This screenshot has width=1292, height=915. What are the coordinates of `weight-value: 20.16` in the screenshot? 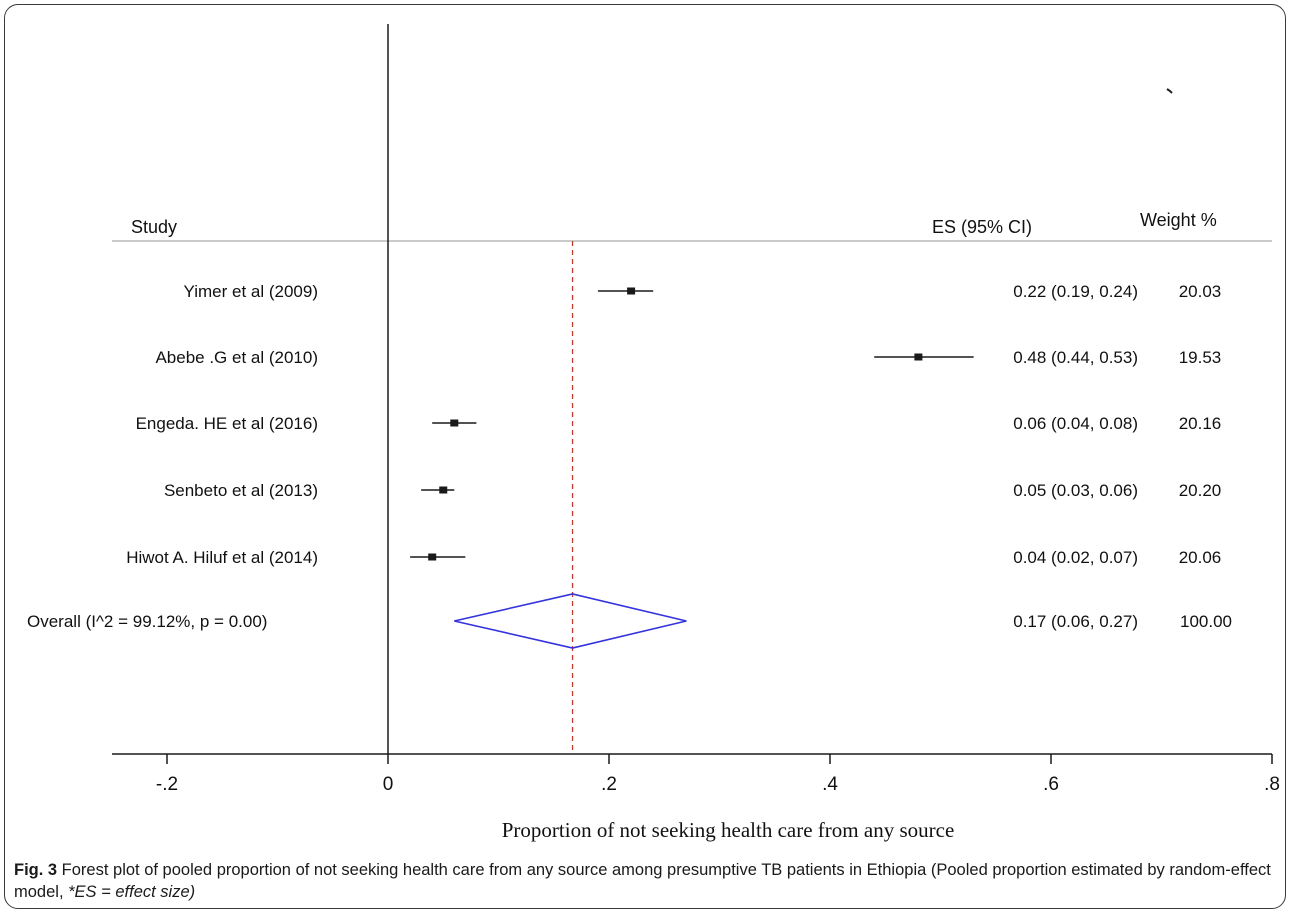 It's located at (1200, 423).